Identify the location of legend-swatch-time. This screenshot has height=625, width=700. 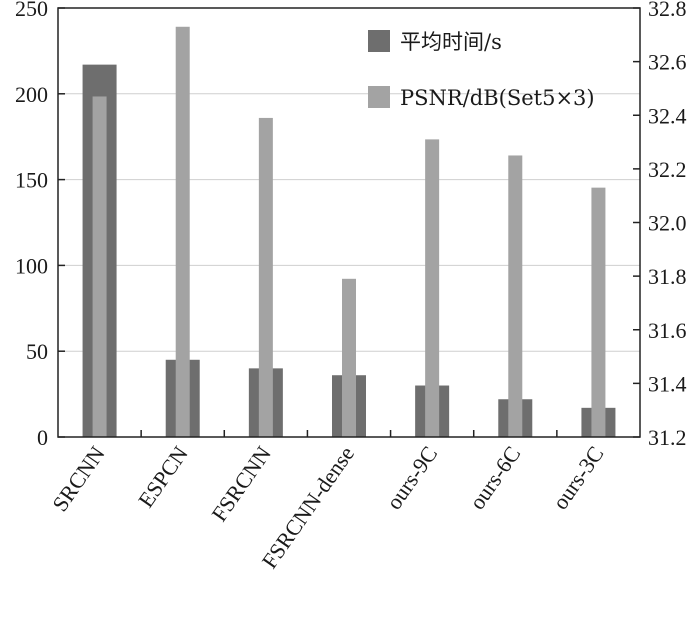
(379, 41).